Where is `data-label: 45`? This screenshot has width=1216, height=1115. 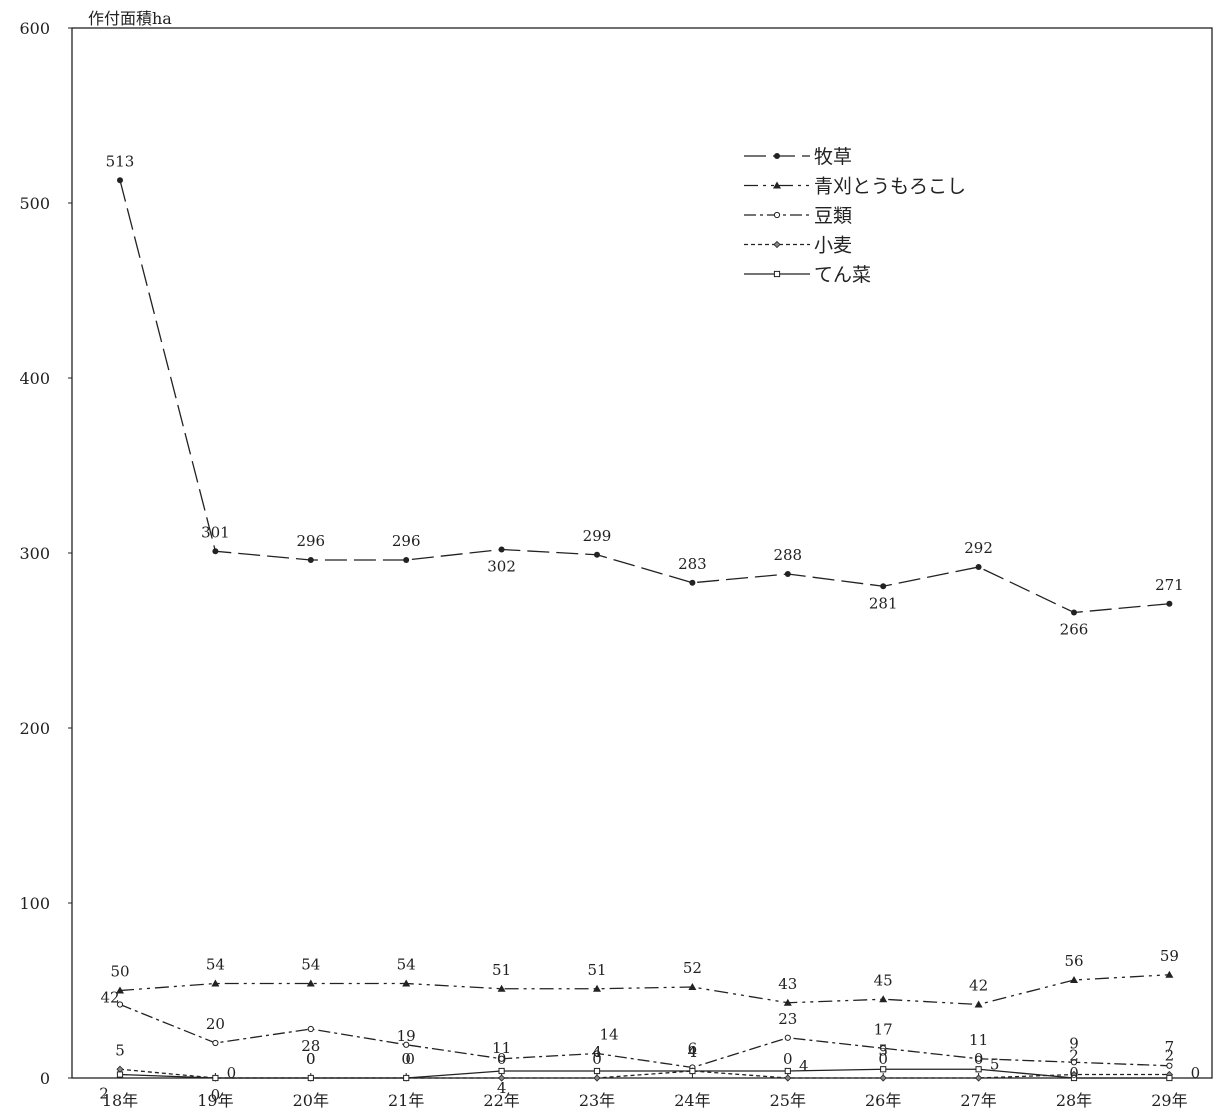
data-label: 45 is located at coordinates (883, 980).